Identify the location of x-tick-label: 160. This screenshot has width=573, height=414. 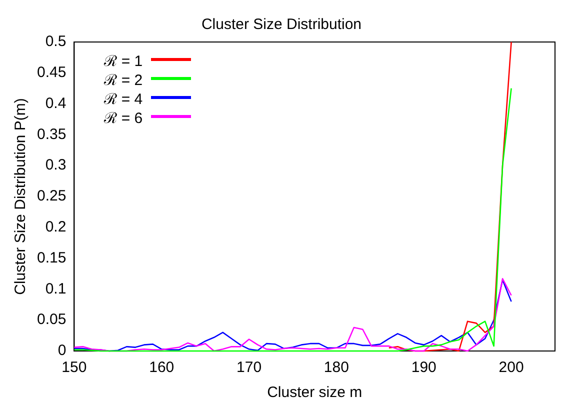
(161, 367).